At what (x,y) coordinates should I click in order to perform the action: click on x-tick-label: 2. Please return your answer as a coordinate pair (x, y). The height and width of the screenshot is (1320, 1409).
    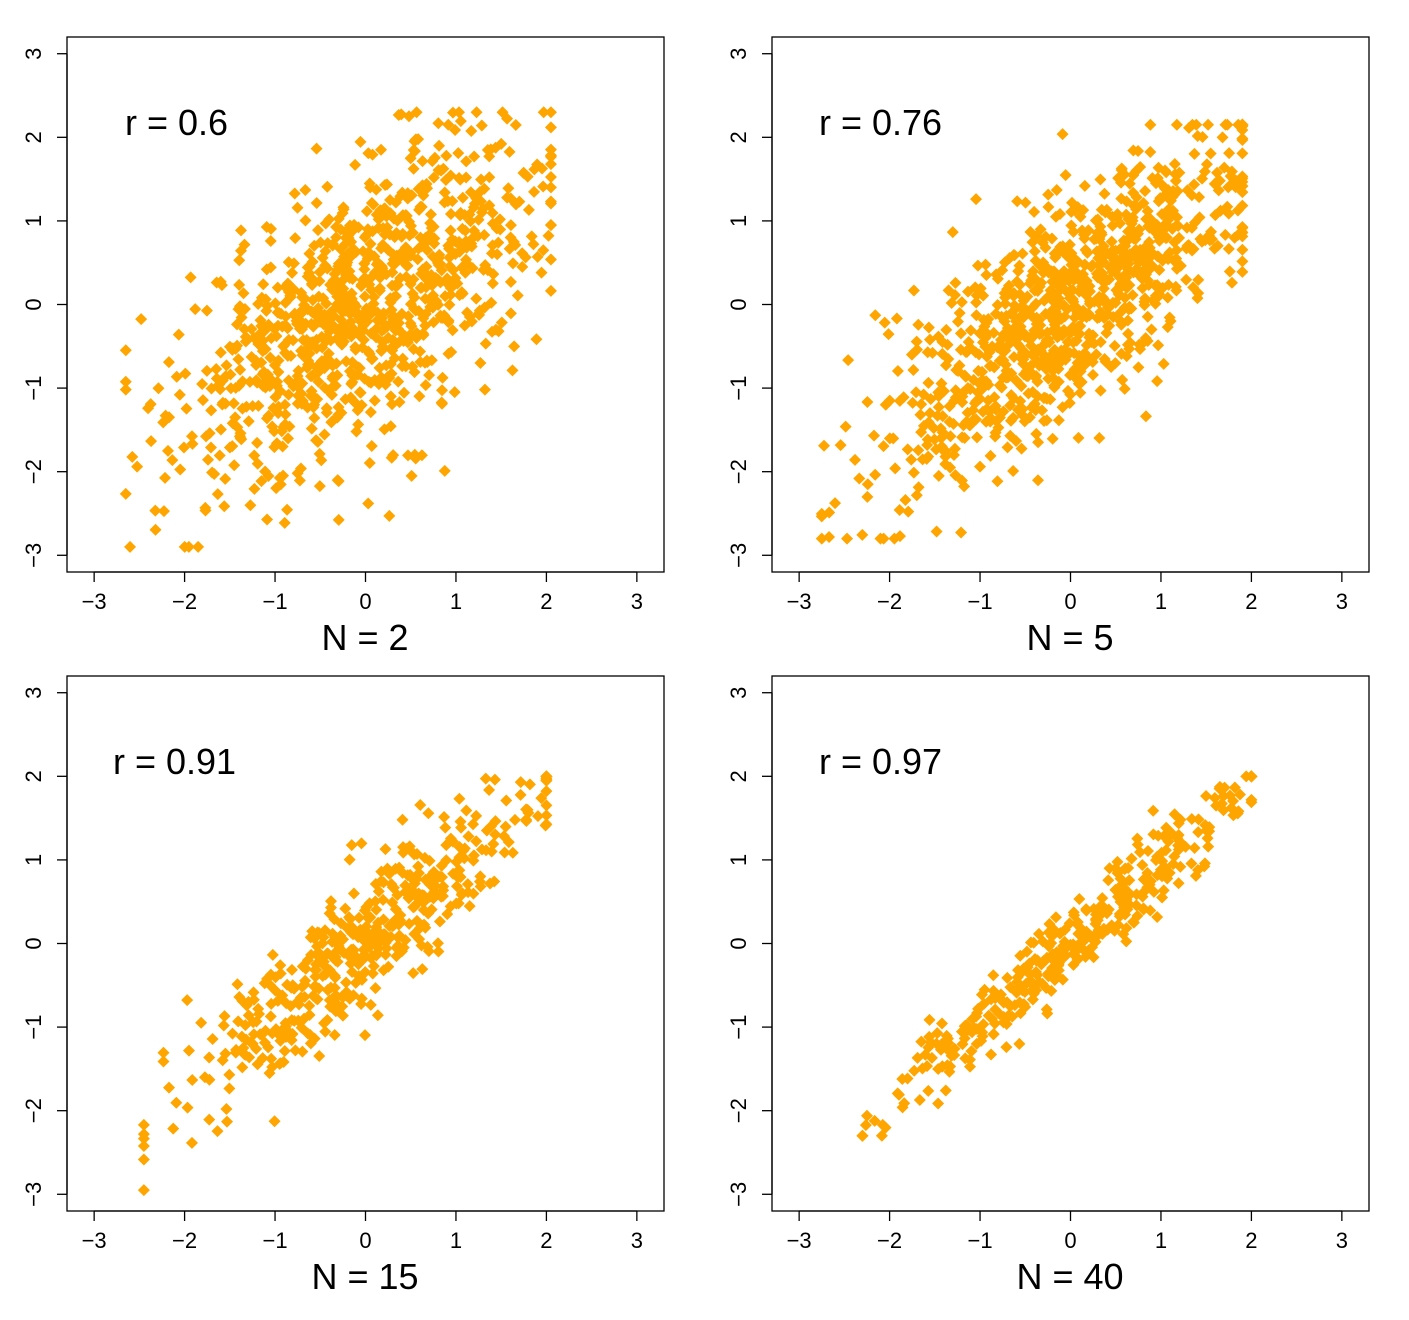
    Looking at the image, I should click on (1251, 601).